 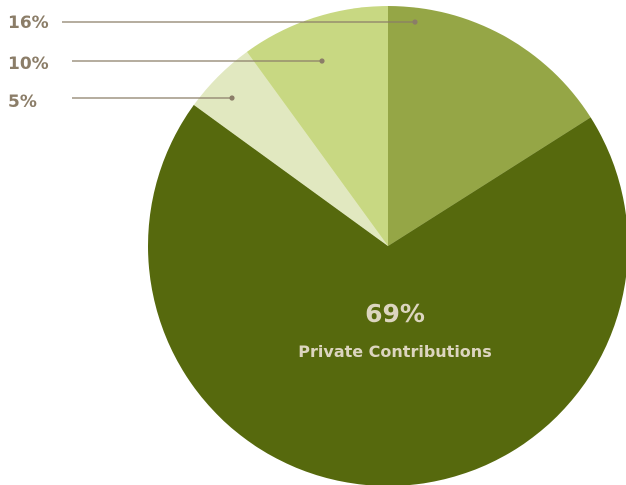 What do you see at coordinates (28, 64) in the screenshot?
I see `callout-label-10pct: 10%` at bounding box center [28, 64].